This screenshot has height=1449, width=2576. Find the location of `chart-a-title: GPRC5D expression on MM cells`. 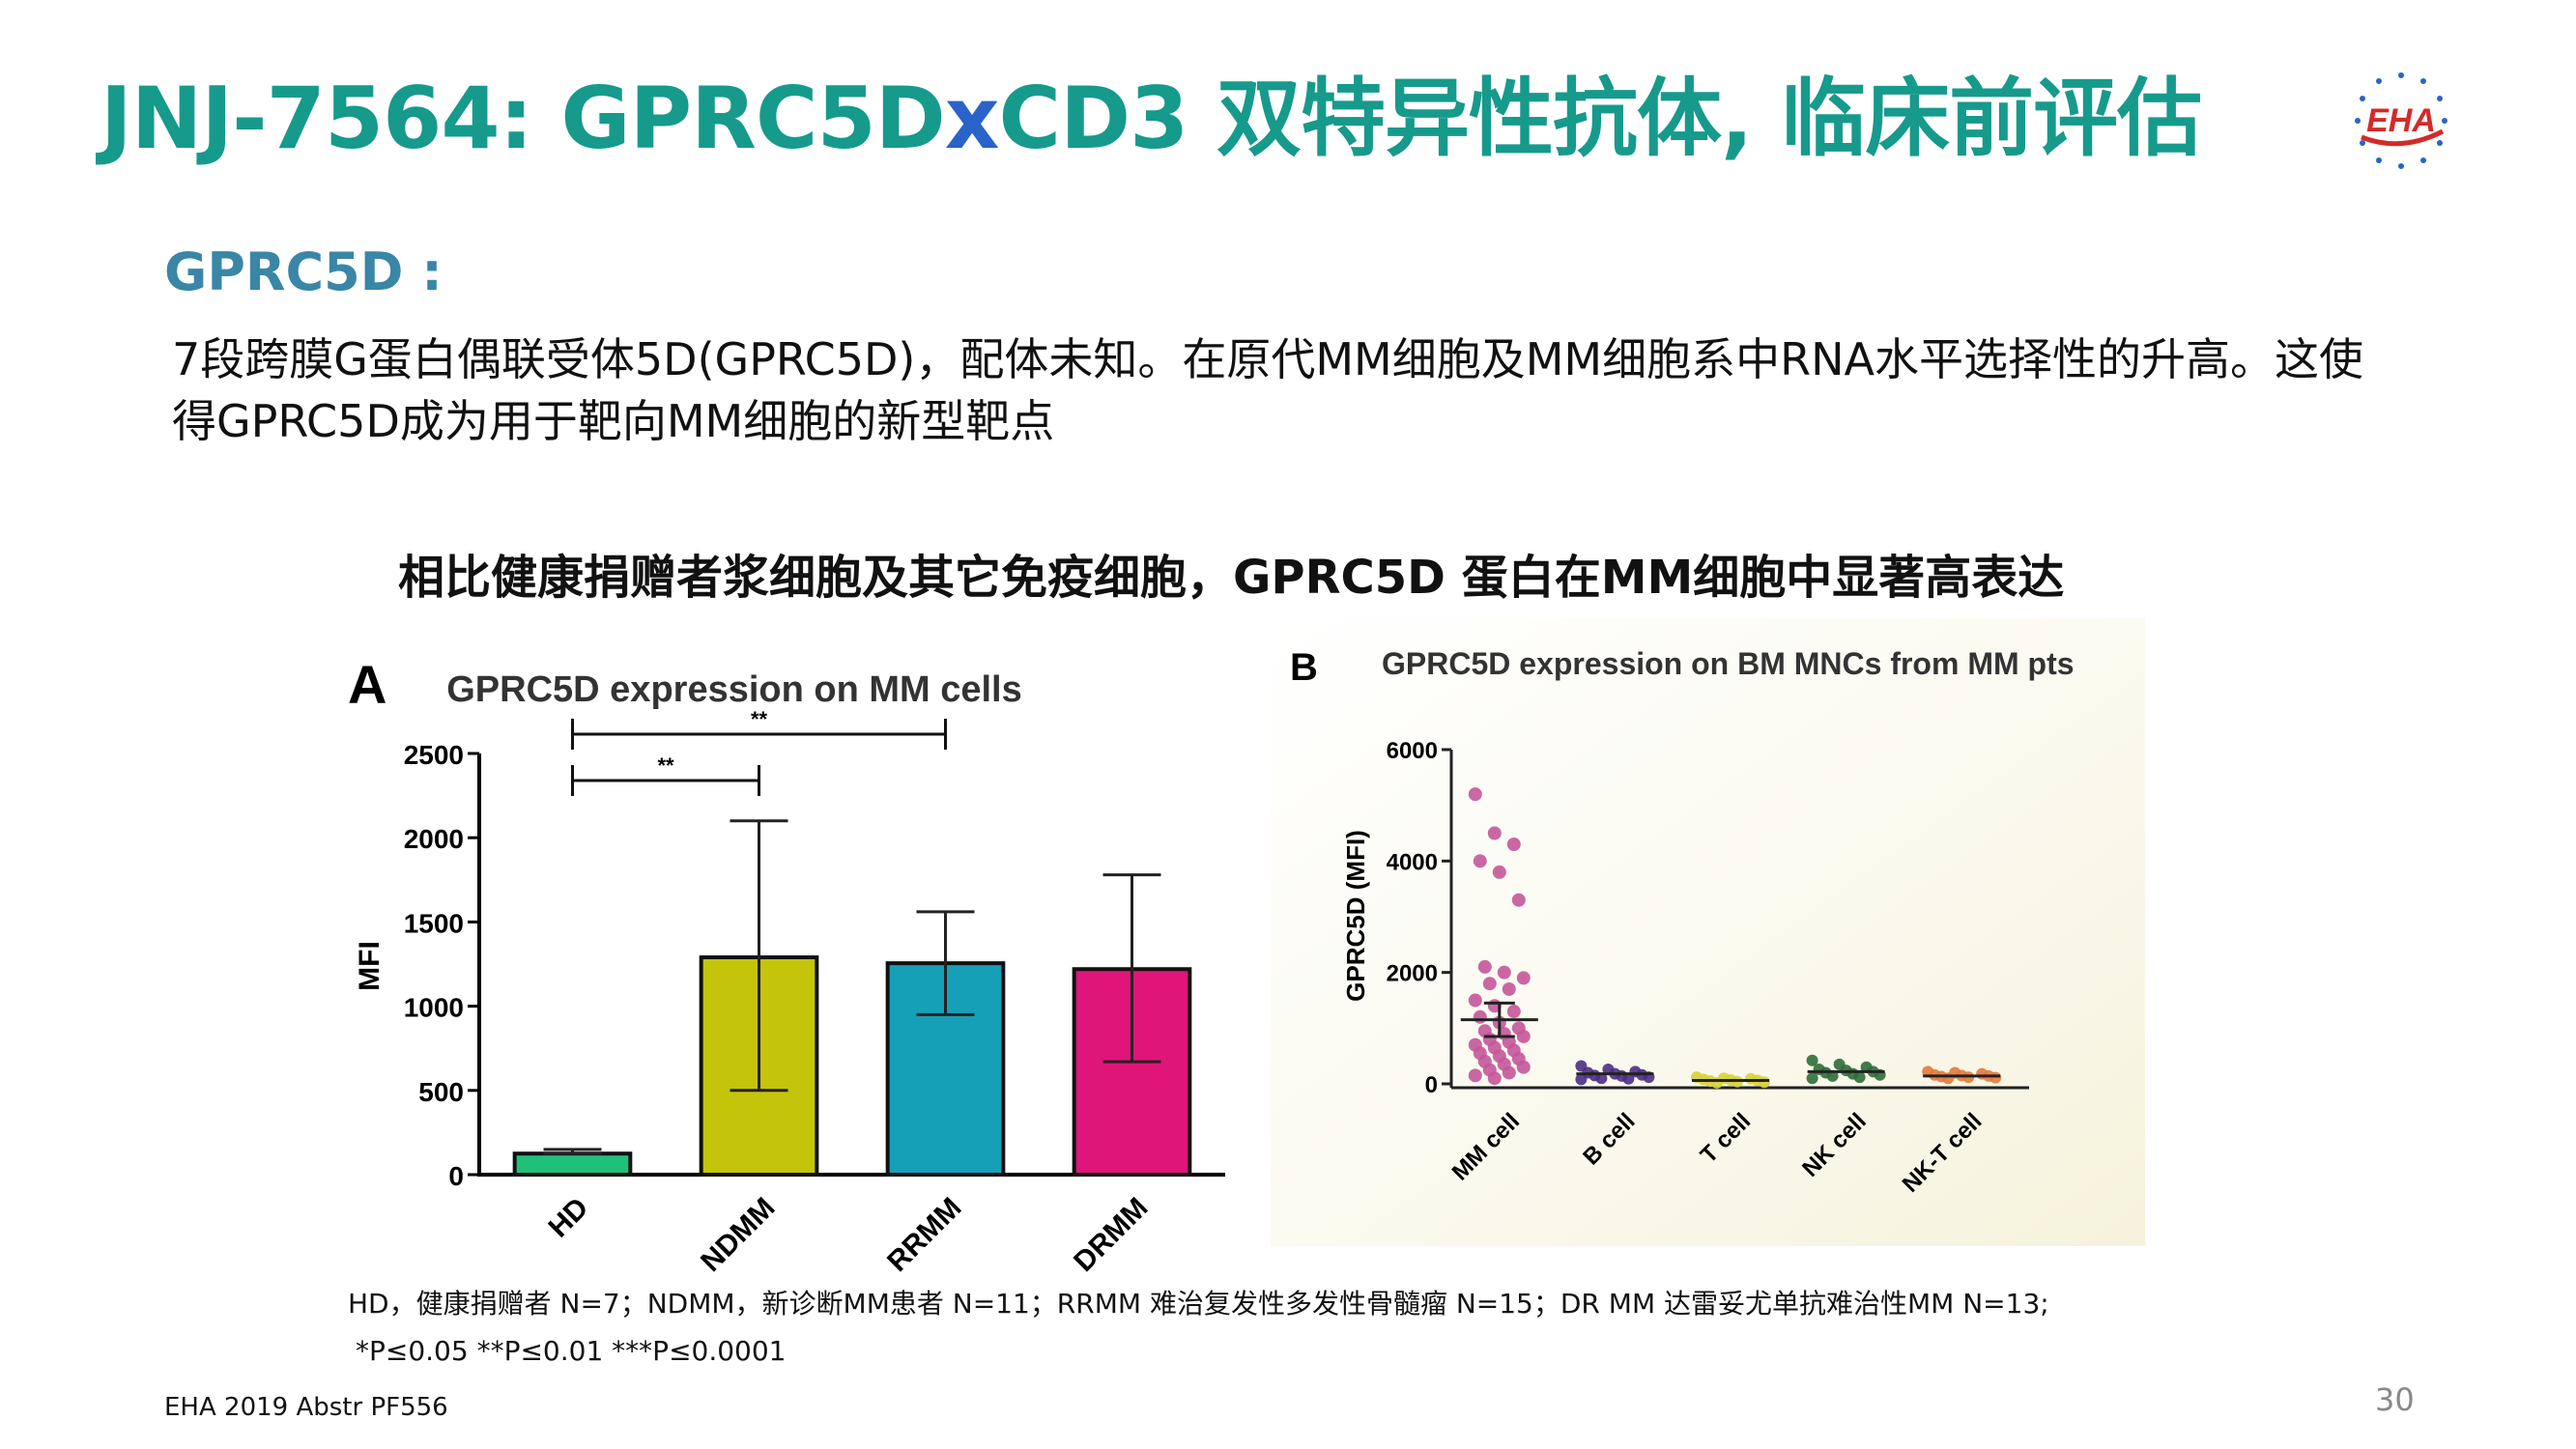

chart-a-title: GPRC5D expression on MM cells is located at coordinates (734, 689).